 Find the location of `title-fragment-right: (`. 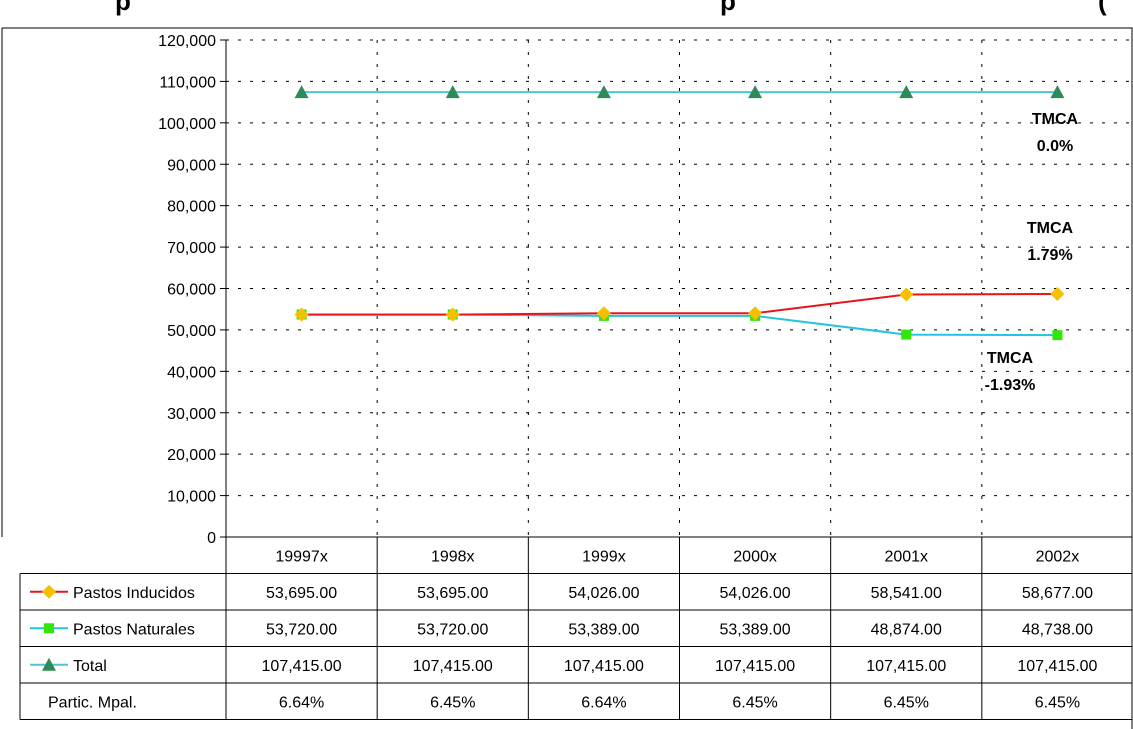

title-fragment-right: ( is located at coordinates (1103, 8).